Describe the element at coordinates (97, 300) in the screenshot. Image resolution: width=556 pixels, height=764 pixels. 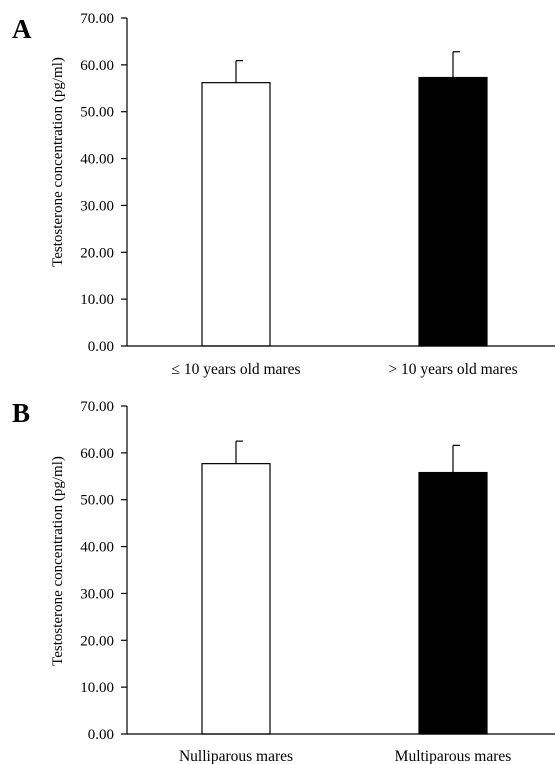
I see `panel-a-ytick-label: 10.00` at that location.